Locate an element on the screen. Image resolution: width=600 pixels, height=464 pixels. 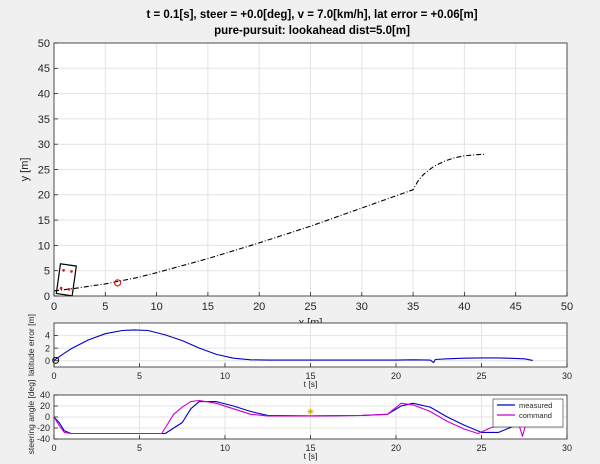
y-tick-label: 4 is located at coordinates (47, 336).